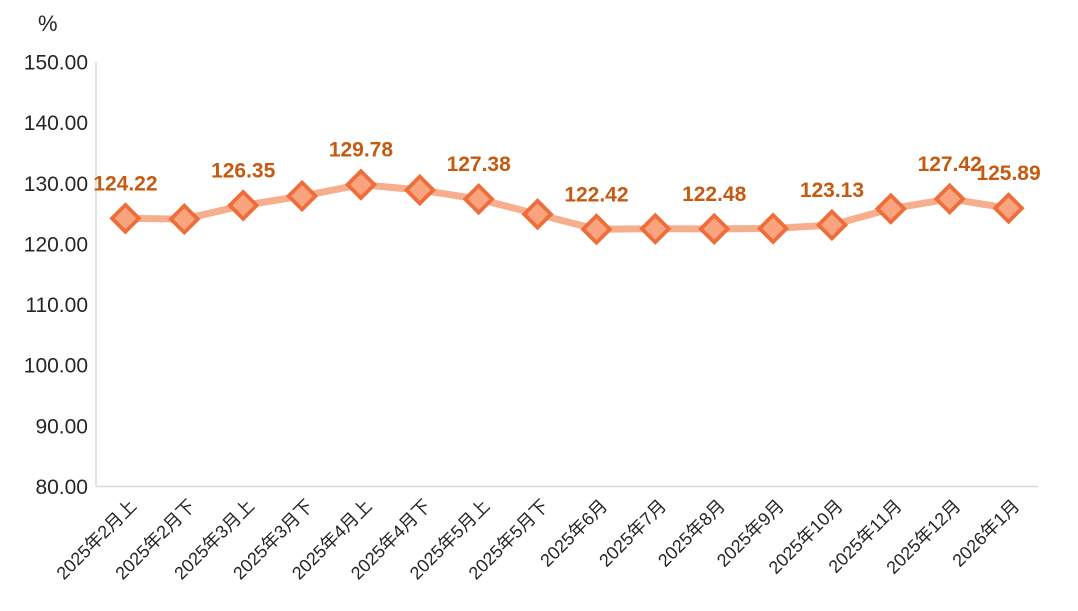 The image size is (1078, 611). Describe the element at coordinates (56, 366) in the screenshot. I see `y-axis-tick-label: 100.00` at that location.